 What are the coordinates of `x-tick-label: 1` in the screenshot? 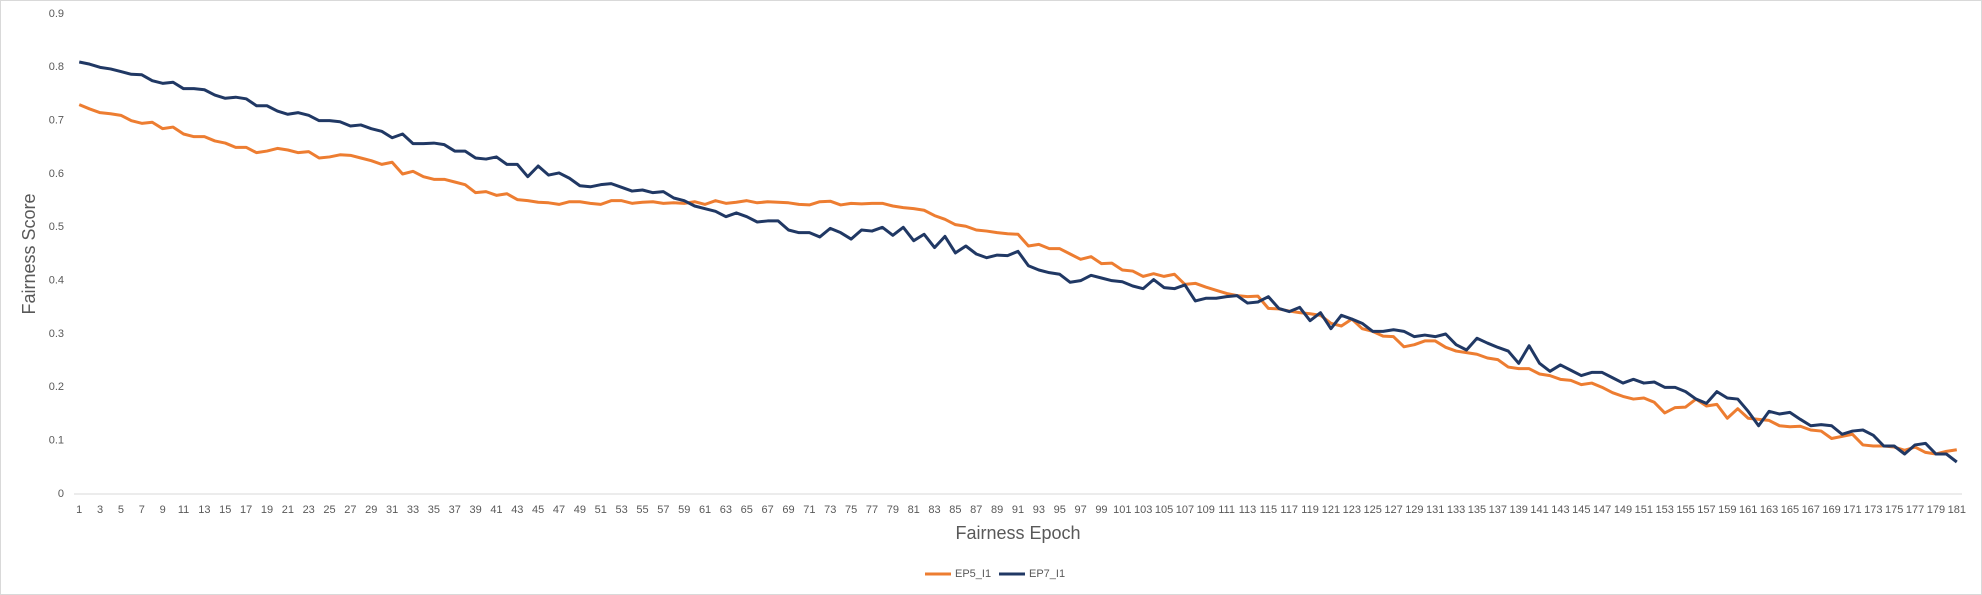 It's located at (79, 510).